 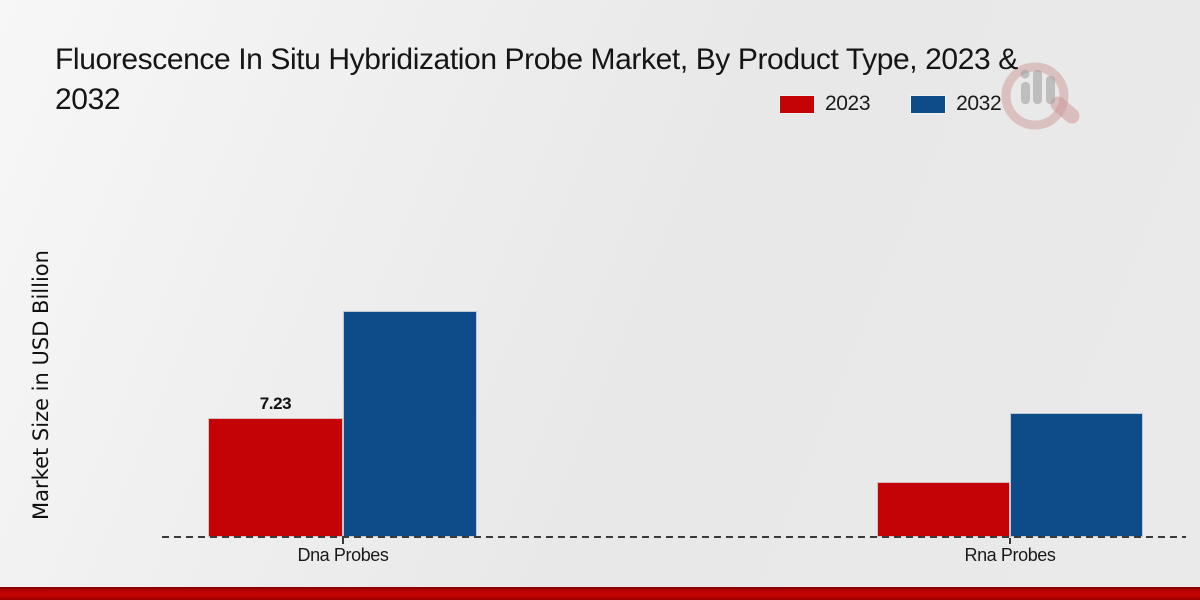 I want to click on x-axis-tick-rna, so click(x=1010, y=541).